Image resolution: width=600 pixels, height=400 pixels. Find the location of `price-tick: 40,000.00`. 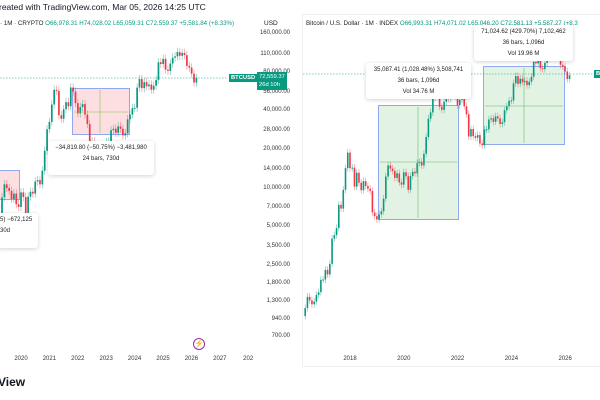

price-tick: 40,000.00 is located at coordinates (276, 110).